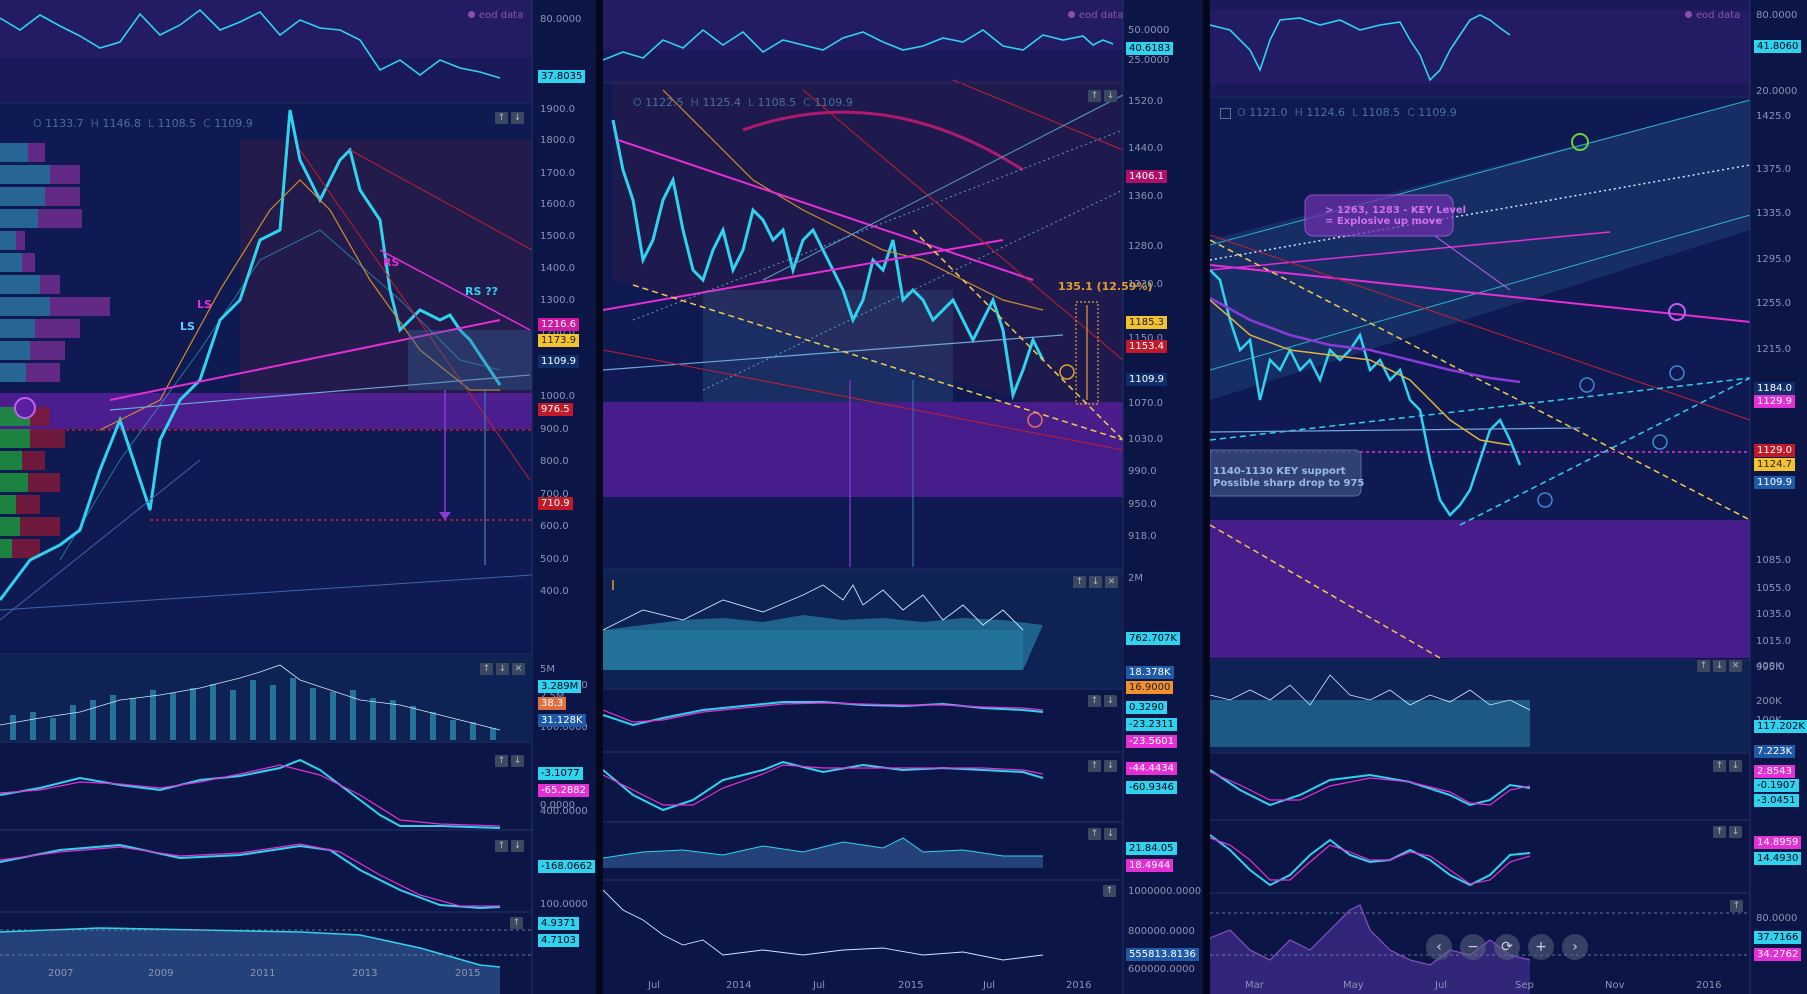  I want to click on scroll-left-button: ‹, so click(1439, 947).